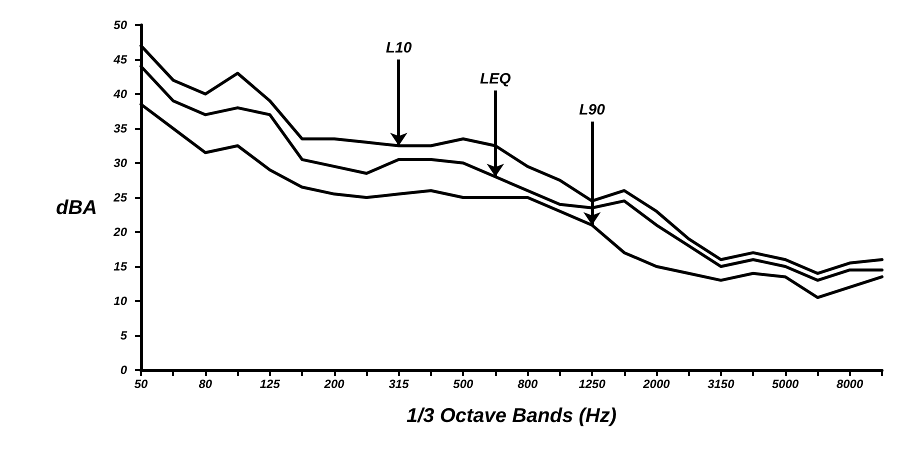 This screenshot has width=898, height=450. I want to click on y-axis-title: dBA, so click(77, 208).